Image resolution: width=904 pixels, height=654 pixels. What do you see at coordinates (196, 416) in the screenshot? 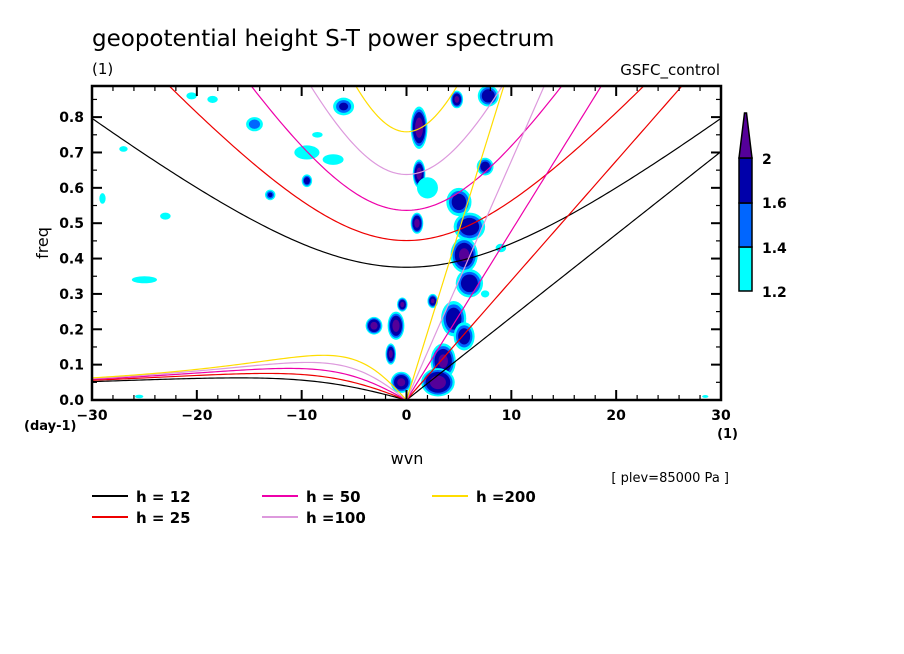
I see `x-tick-label: −20` at bounding box center [196, 416].